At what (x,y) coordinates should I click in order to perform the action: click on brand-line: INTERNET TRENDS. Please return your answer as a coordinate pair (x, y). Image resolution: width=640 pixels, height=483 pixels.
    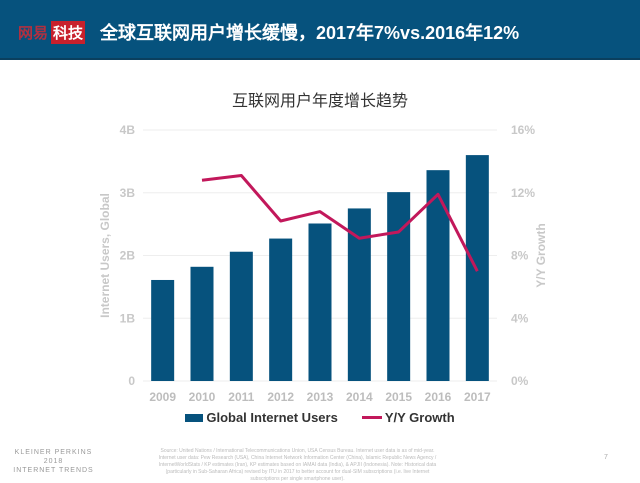
    Looking at the image, I should click on (53, 470).